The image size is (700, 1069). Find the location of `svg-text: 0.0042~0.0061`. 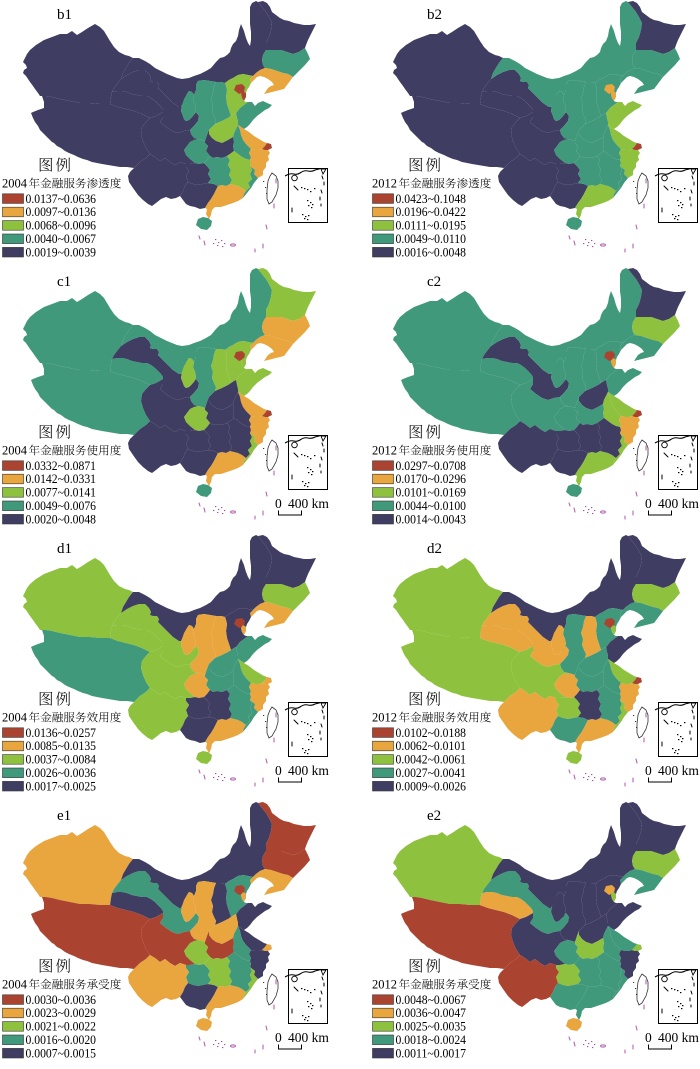

svg-text: 0.0042~0.0061 is located at coordinates (431, 760).